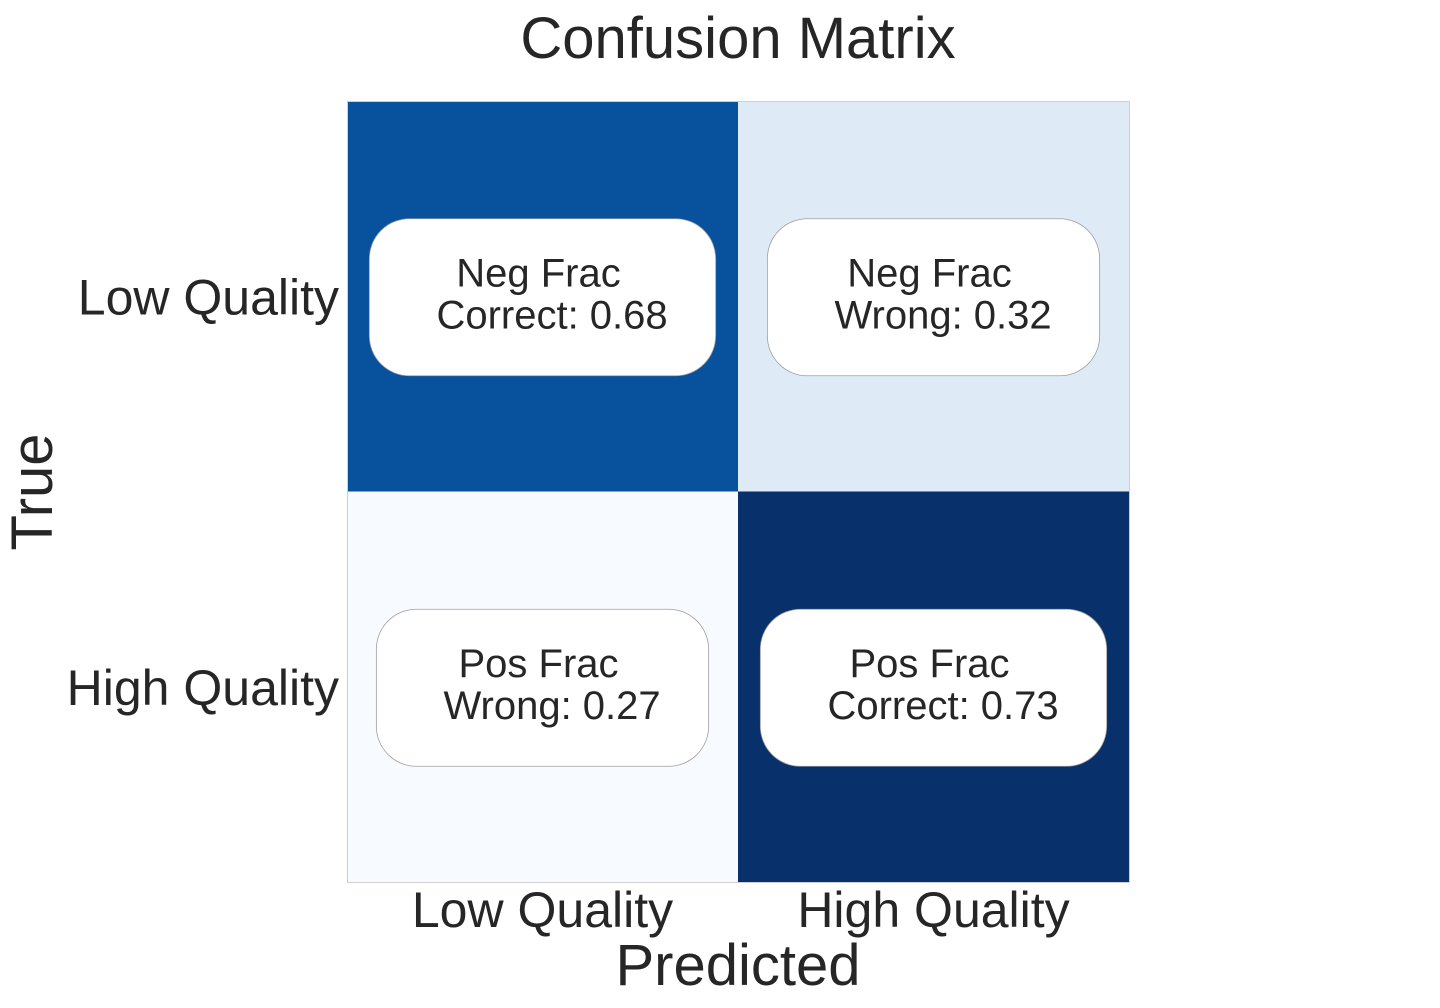  What do you see at coordinates (208, 297) in the screenshot?
I see `y-tick-low-quality: Low Quality` at bounding box center [208, 297].